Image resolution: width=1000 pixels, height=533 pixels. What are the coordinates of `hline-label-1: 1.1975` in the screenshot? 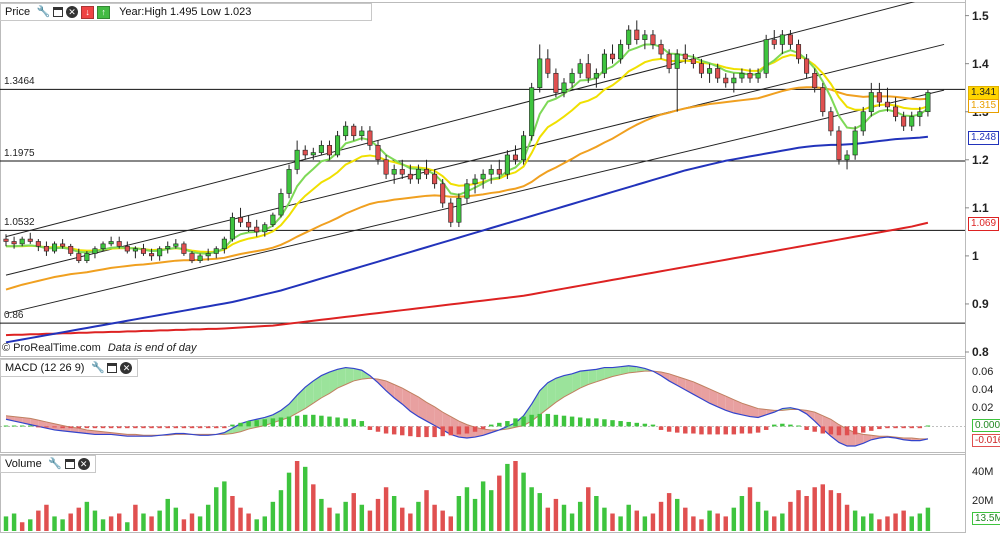 It's located at (19, 153).